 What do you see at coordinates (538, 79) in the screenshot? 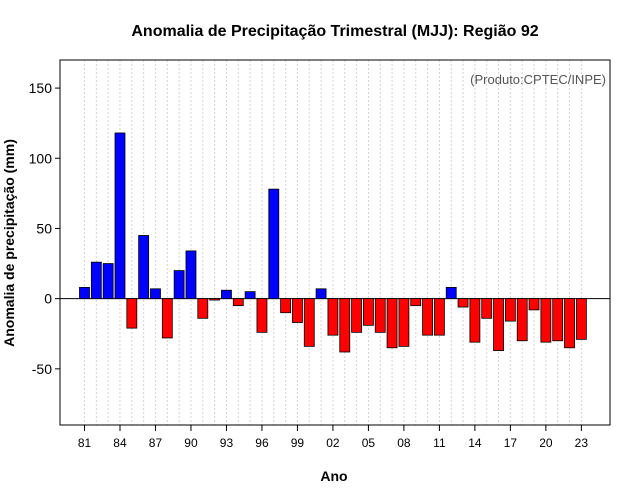
I see `product-credit: (Produto:CPTEC/INPE)` at bounding box center [538, 79].